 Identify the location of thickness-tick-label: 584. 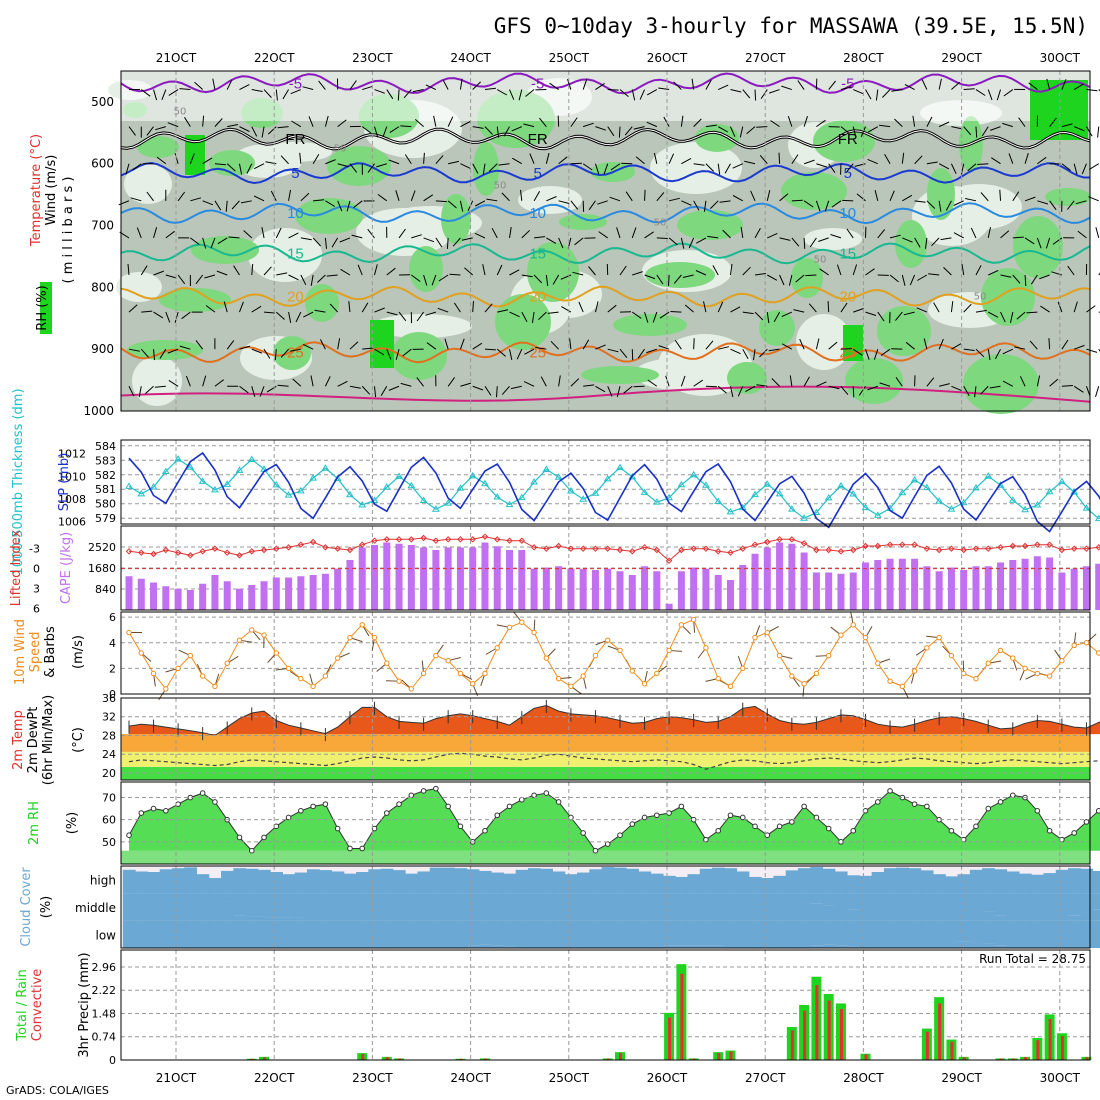
(105, 446).